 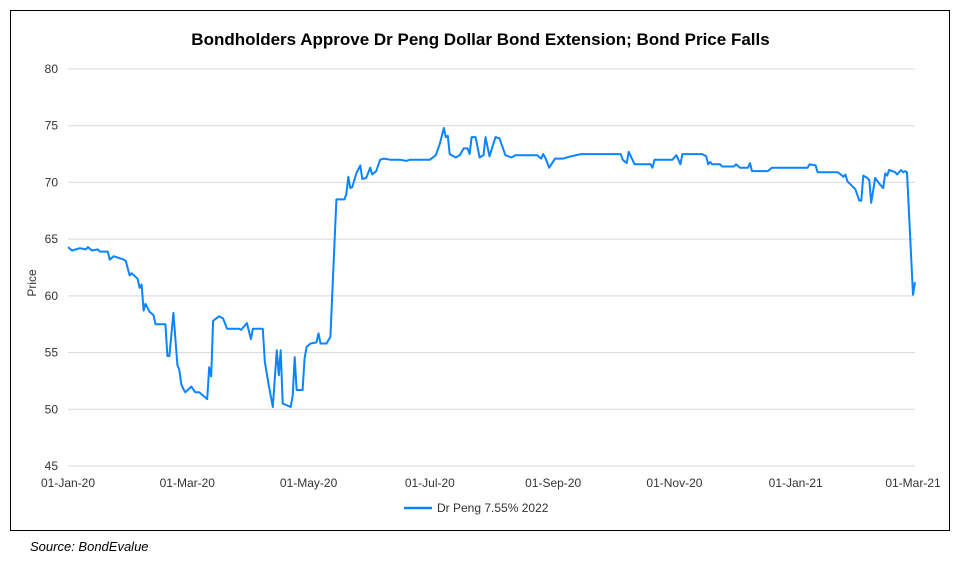 I want to click on y-tick-label: 45, so click(x=52, y=466).